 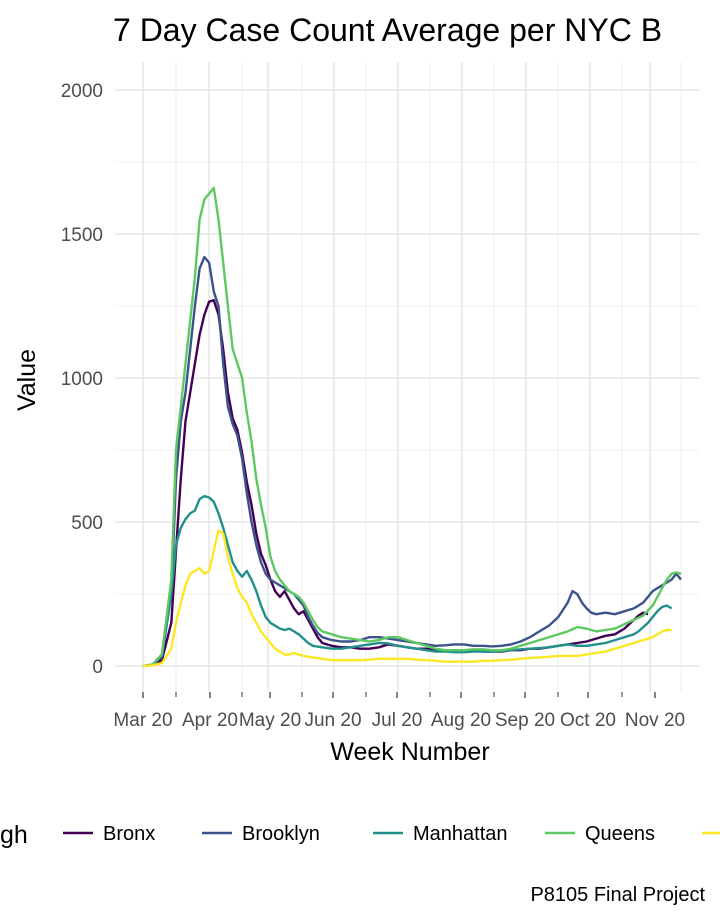 I want to click on x-tick-label: Mar 20, so click(x=142, y=720).